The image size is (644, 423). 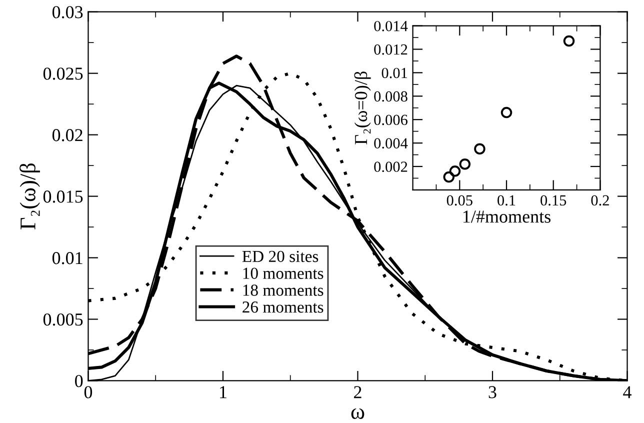 What do you see at coordinates (67, 135) in the screenshot?
I see `y-tick-label: 0.02` at bounding box center [67, 135].